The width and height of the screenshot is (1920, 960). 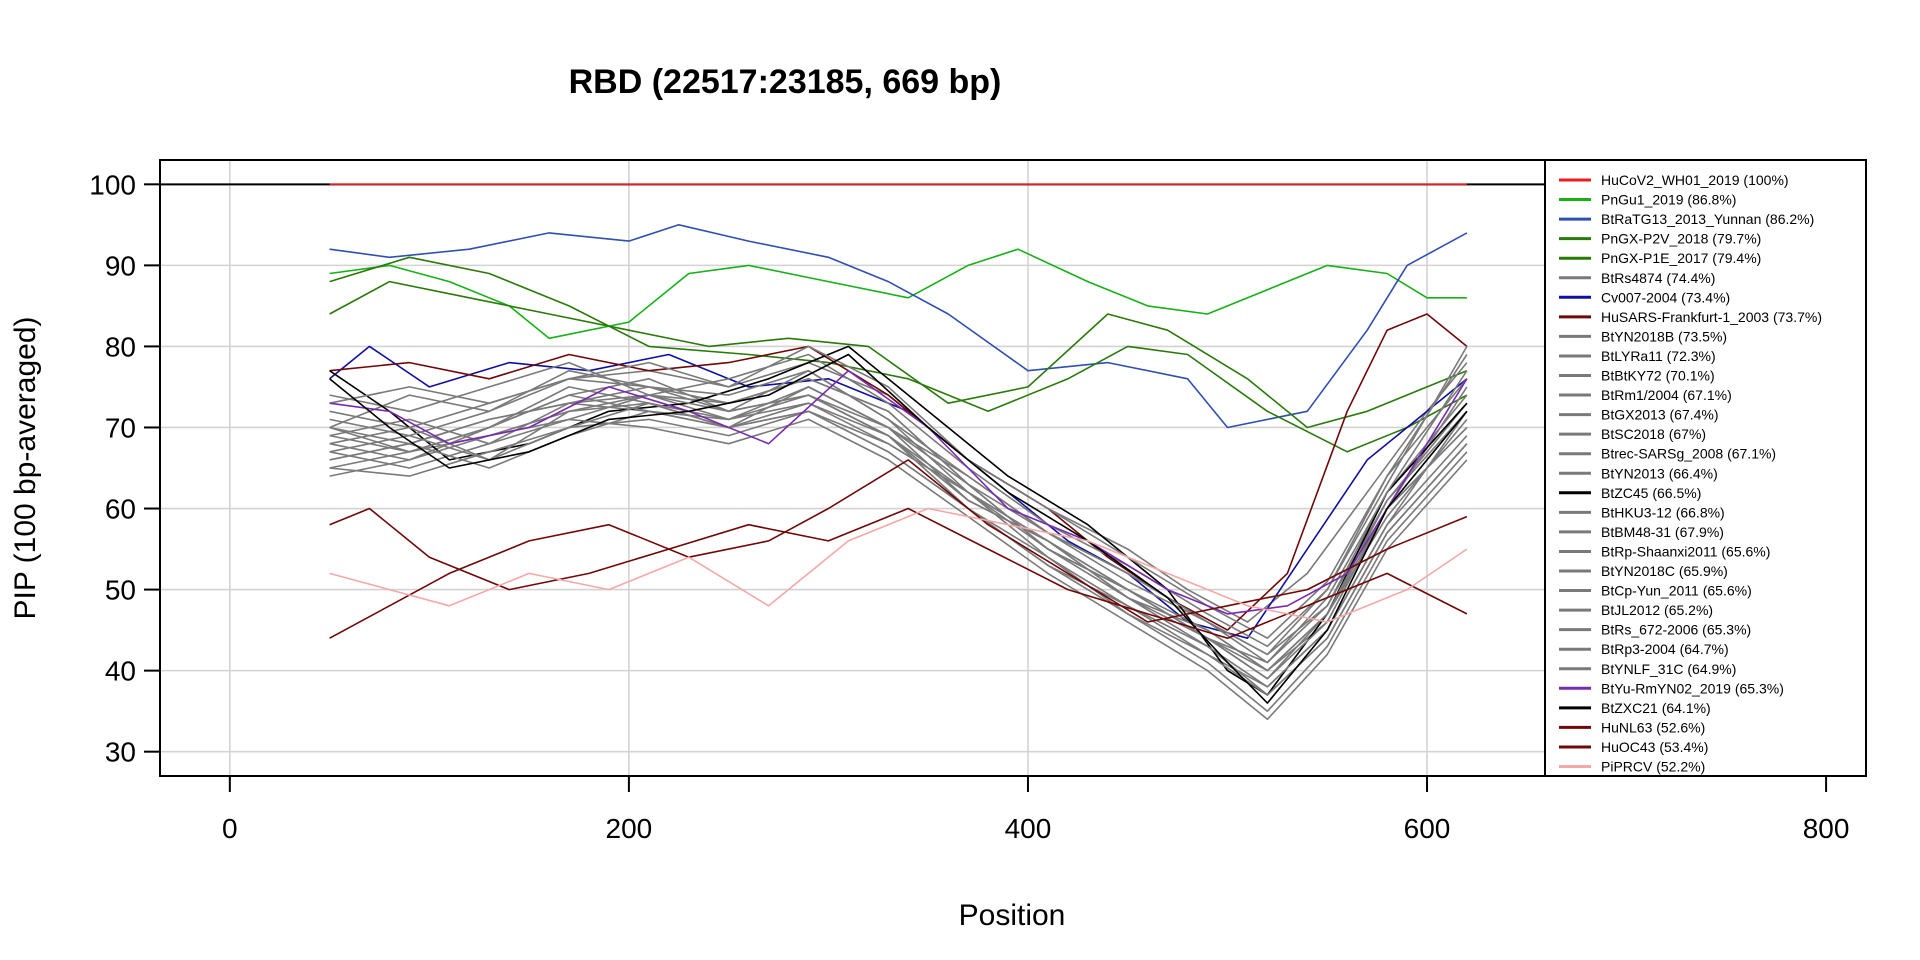 What do you see at coordinates (629, 828) in the screenshot?
I see `x-tick-label-200: 200` at bounding box center [629, 828].